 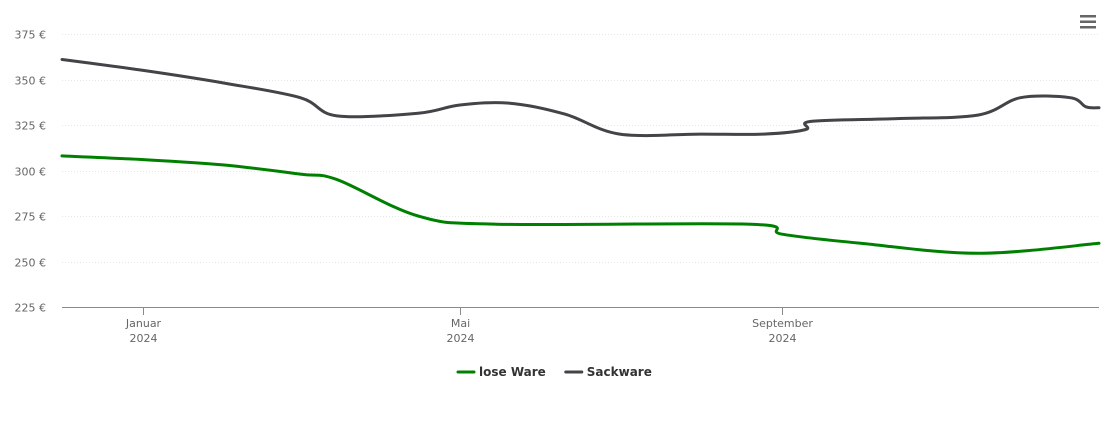 I want to click on legend-label: lose Ware, so click(x=512, y=372).